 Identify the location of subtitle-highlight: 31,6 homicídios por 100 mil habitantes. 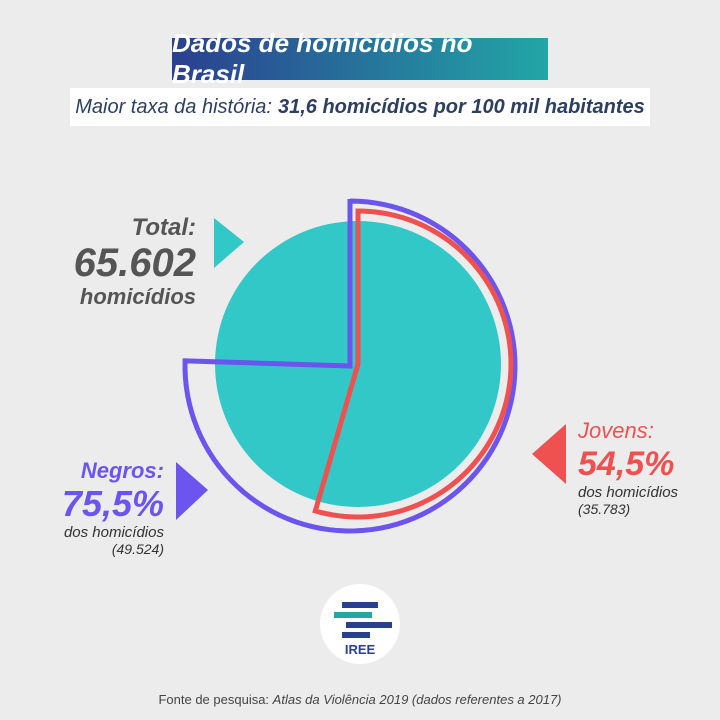
(461, 106).